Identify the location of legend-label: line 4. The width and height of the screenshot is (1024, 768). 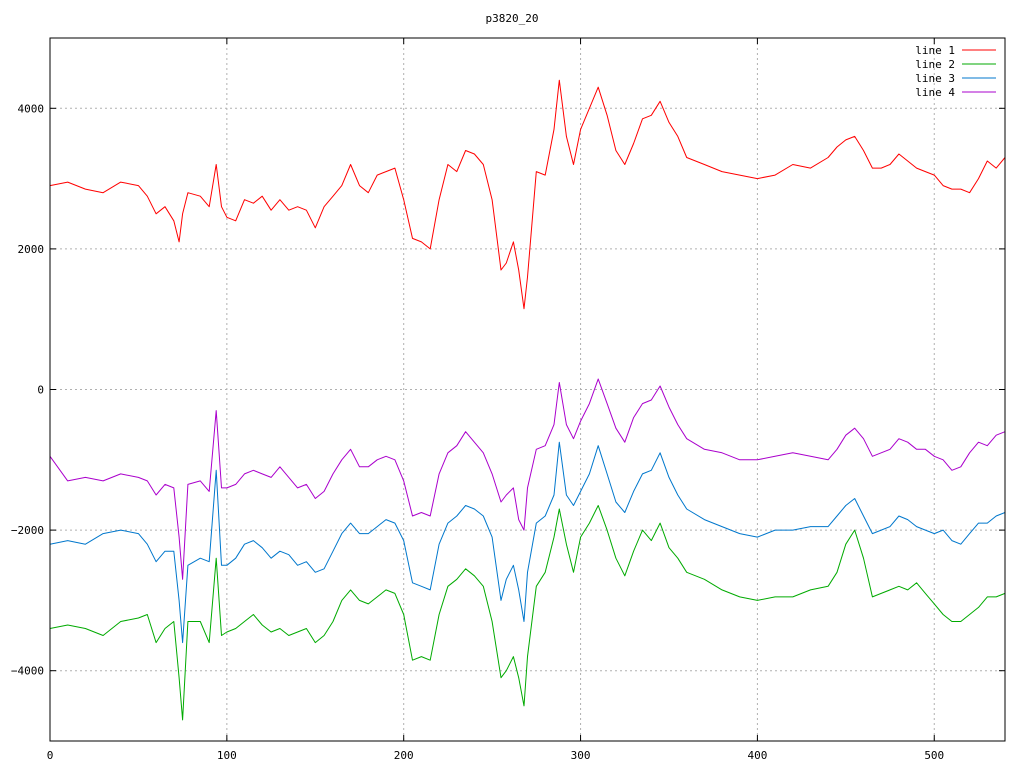
(935, 92).